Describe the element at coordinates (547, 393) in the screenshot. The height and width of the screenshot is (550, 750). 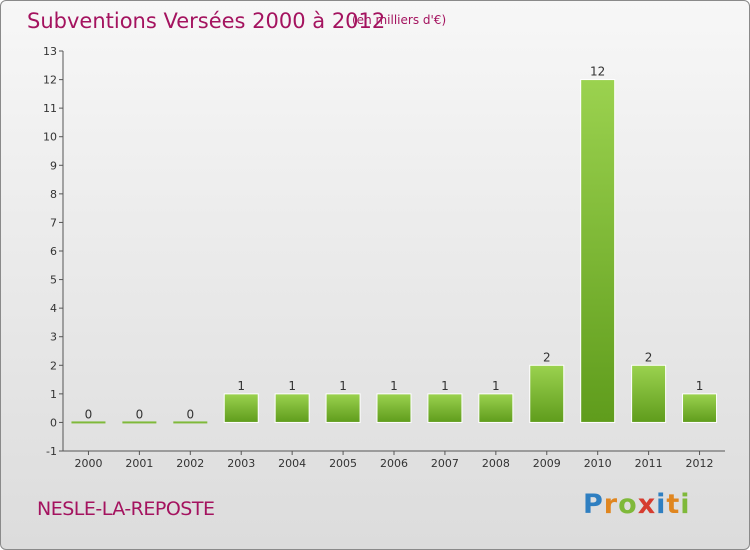
I see `bar-2009` at that location.